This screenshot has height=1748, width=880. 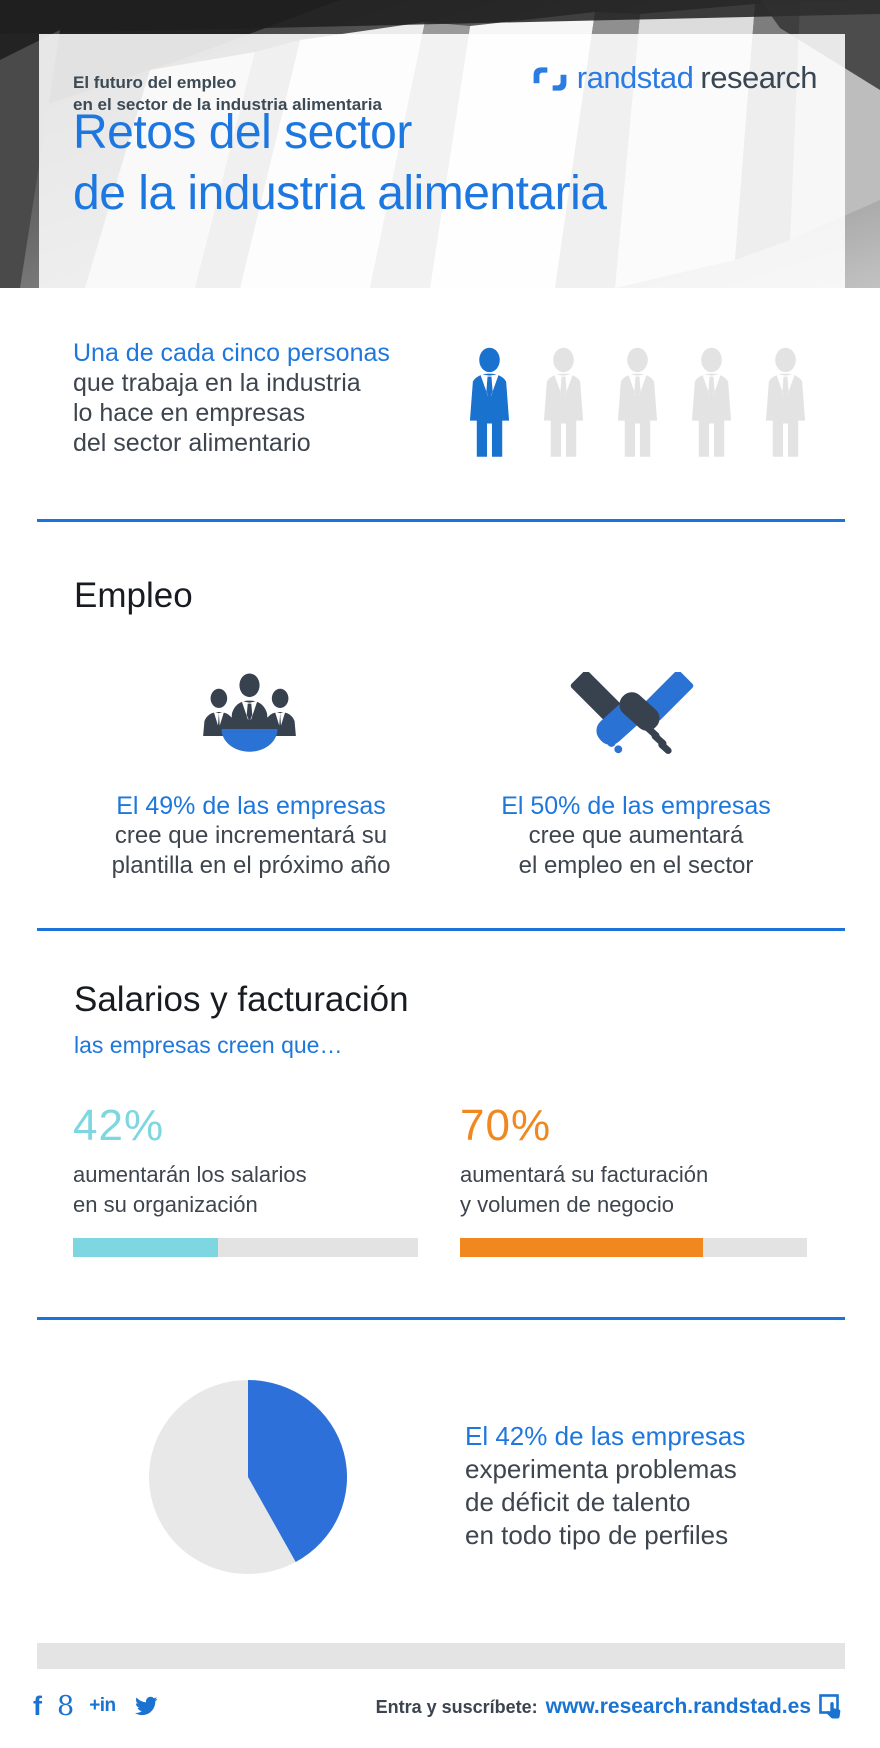 What do you see at coordinates (441, 1656) in the screenshot?
I see `footer-bar` at bounding box center [441, 1656].